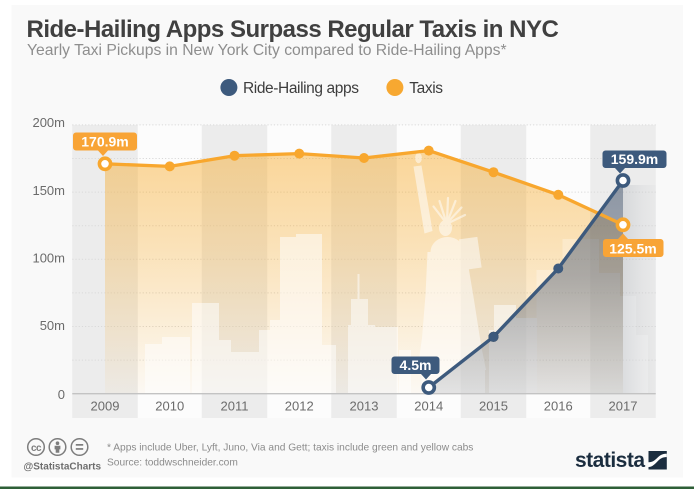  Describe the element at coordinates (105, 406) in the screenshot. I see `svg-text: 2009` at that location.